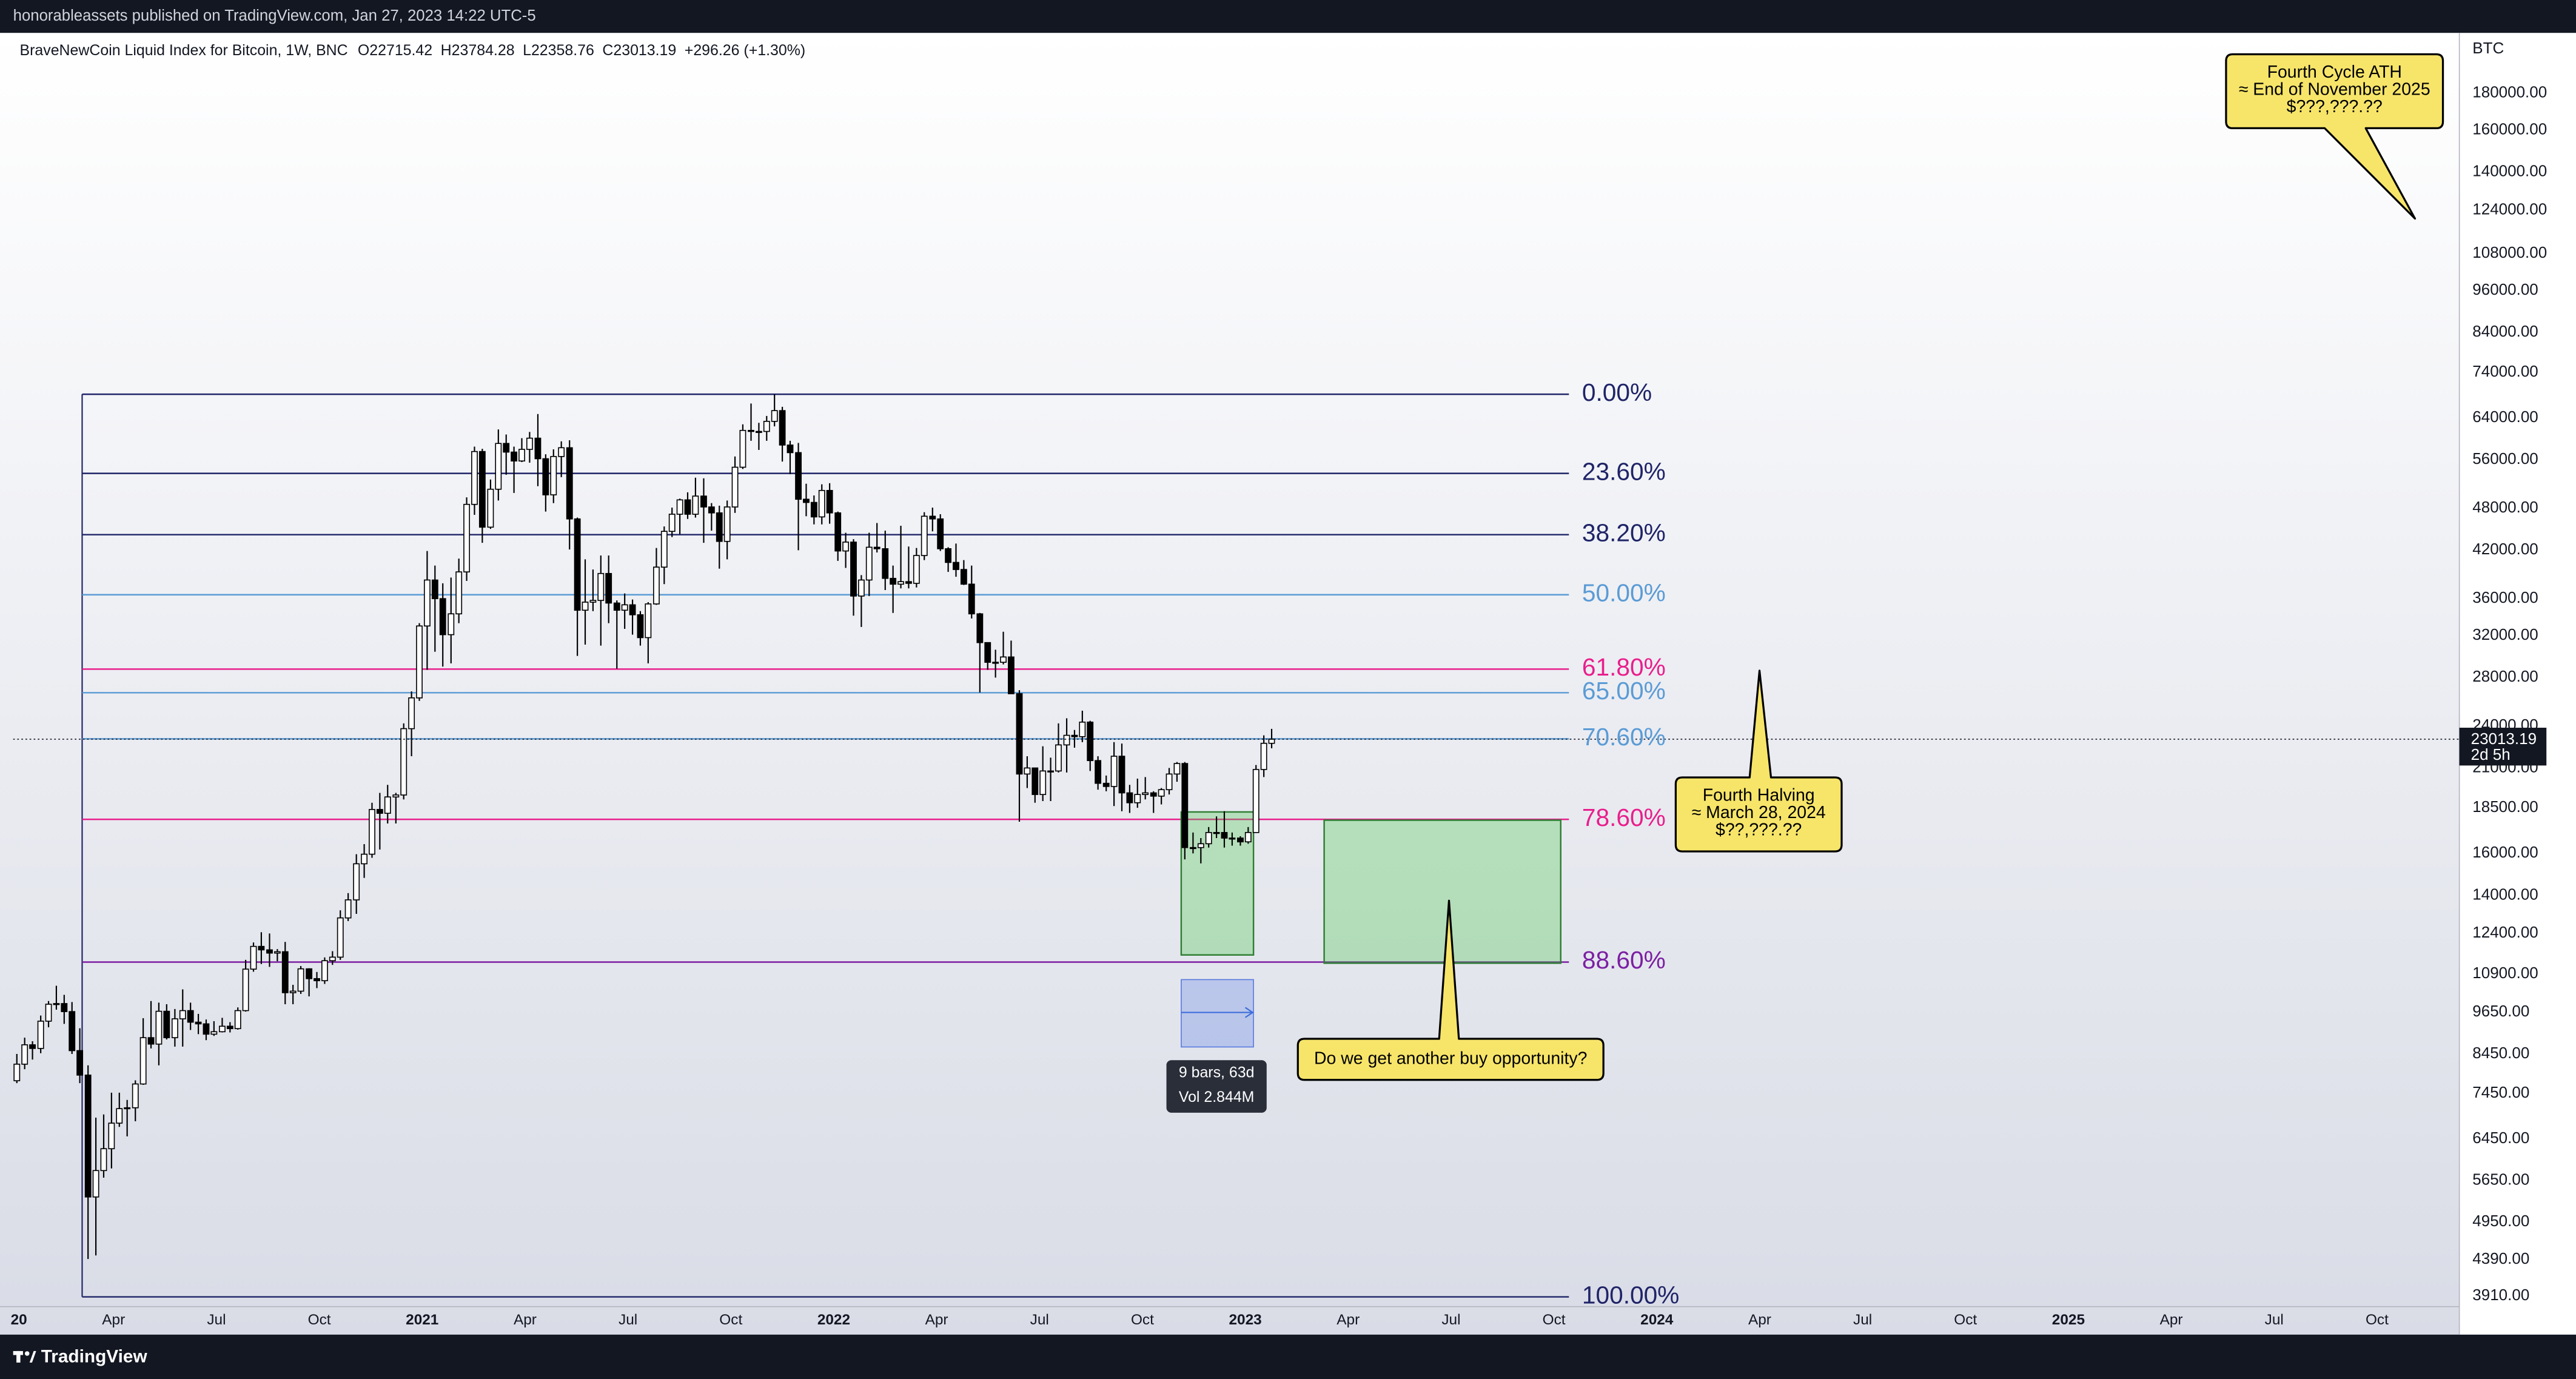 This screenshot has width=2576, height=1379. I want to click on y-tick-label: 74000.00, so click(2505, 371).